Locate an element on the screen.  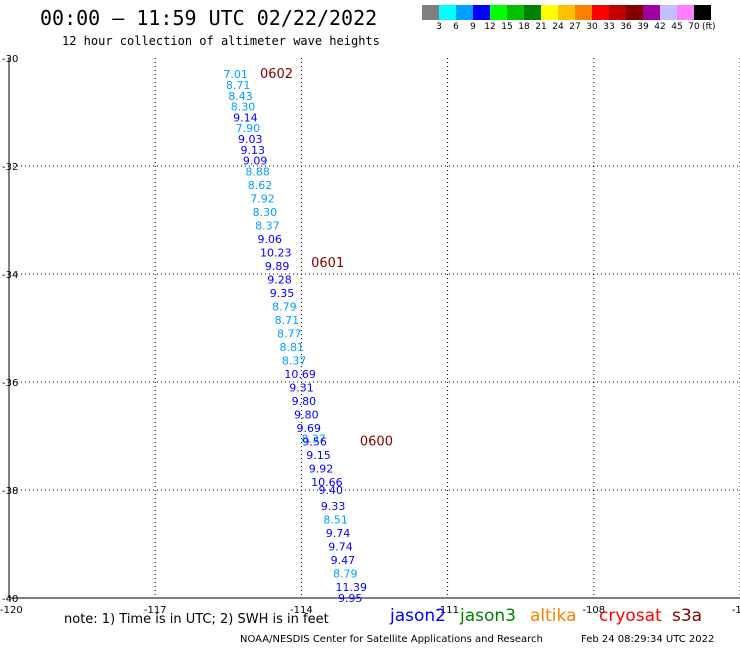
color-legend: (ft) 3 6 9 12 15 18 21 24 27 30 33 36 39 42 45 70 is located at coordinates (569, 22).